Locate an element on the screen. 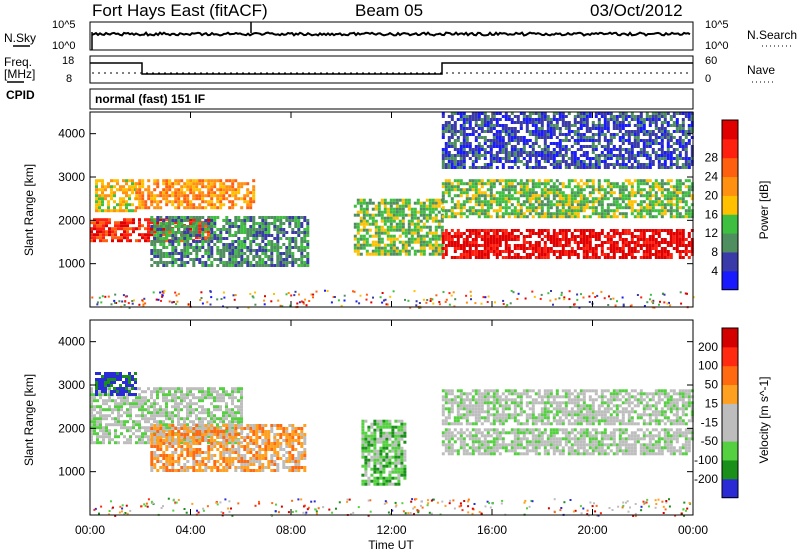  colorbar-segment is located at coordinates (730, 167).